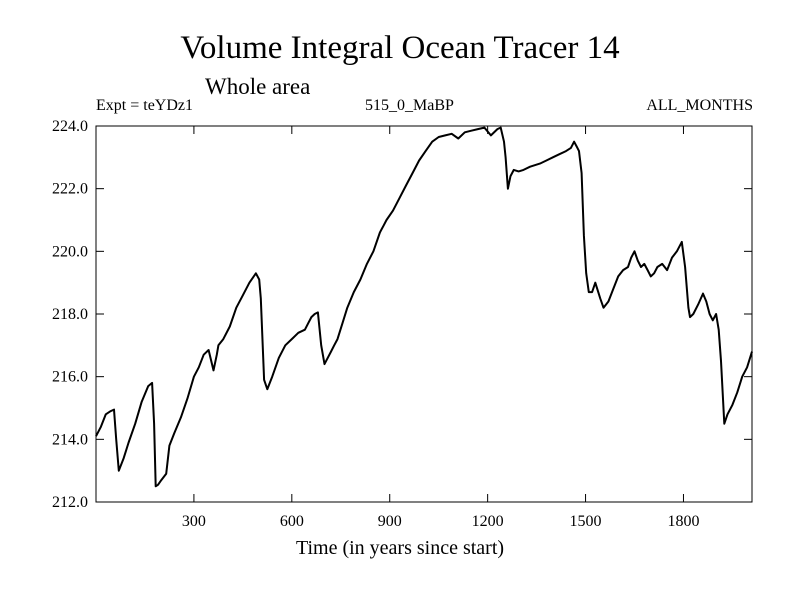  I want to click on x-tick-label: 1200, so click(488, 521).